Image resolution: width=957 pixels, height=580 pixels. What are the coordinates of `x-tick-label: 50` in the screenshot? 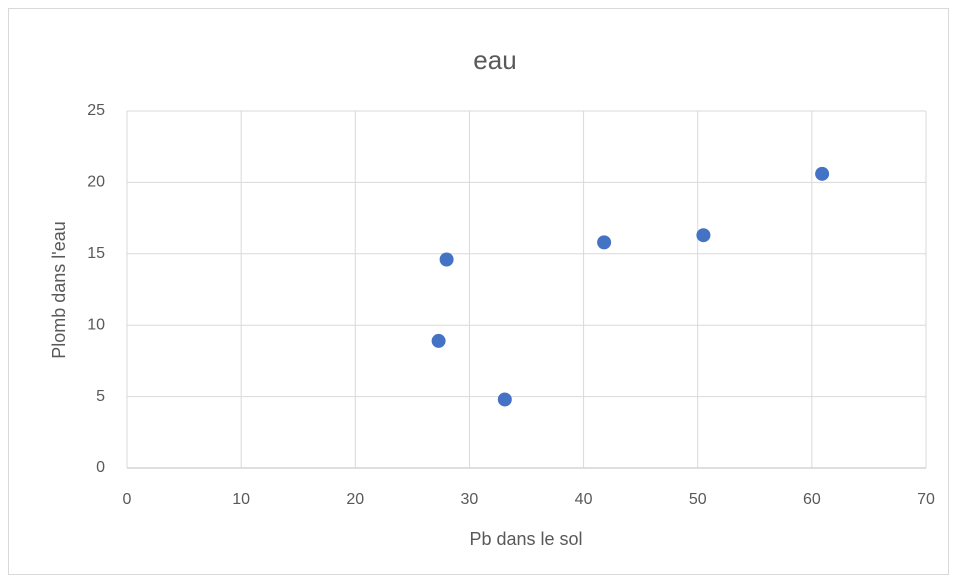 It's located at (698, 499).